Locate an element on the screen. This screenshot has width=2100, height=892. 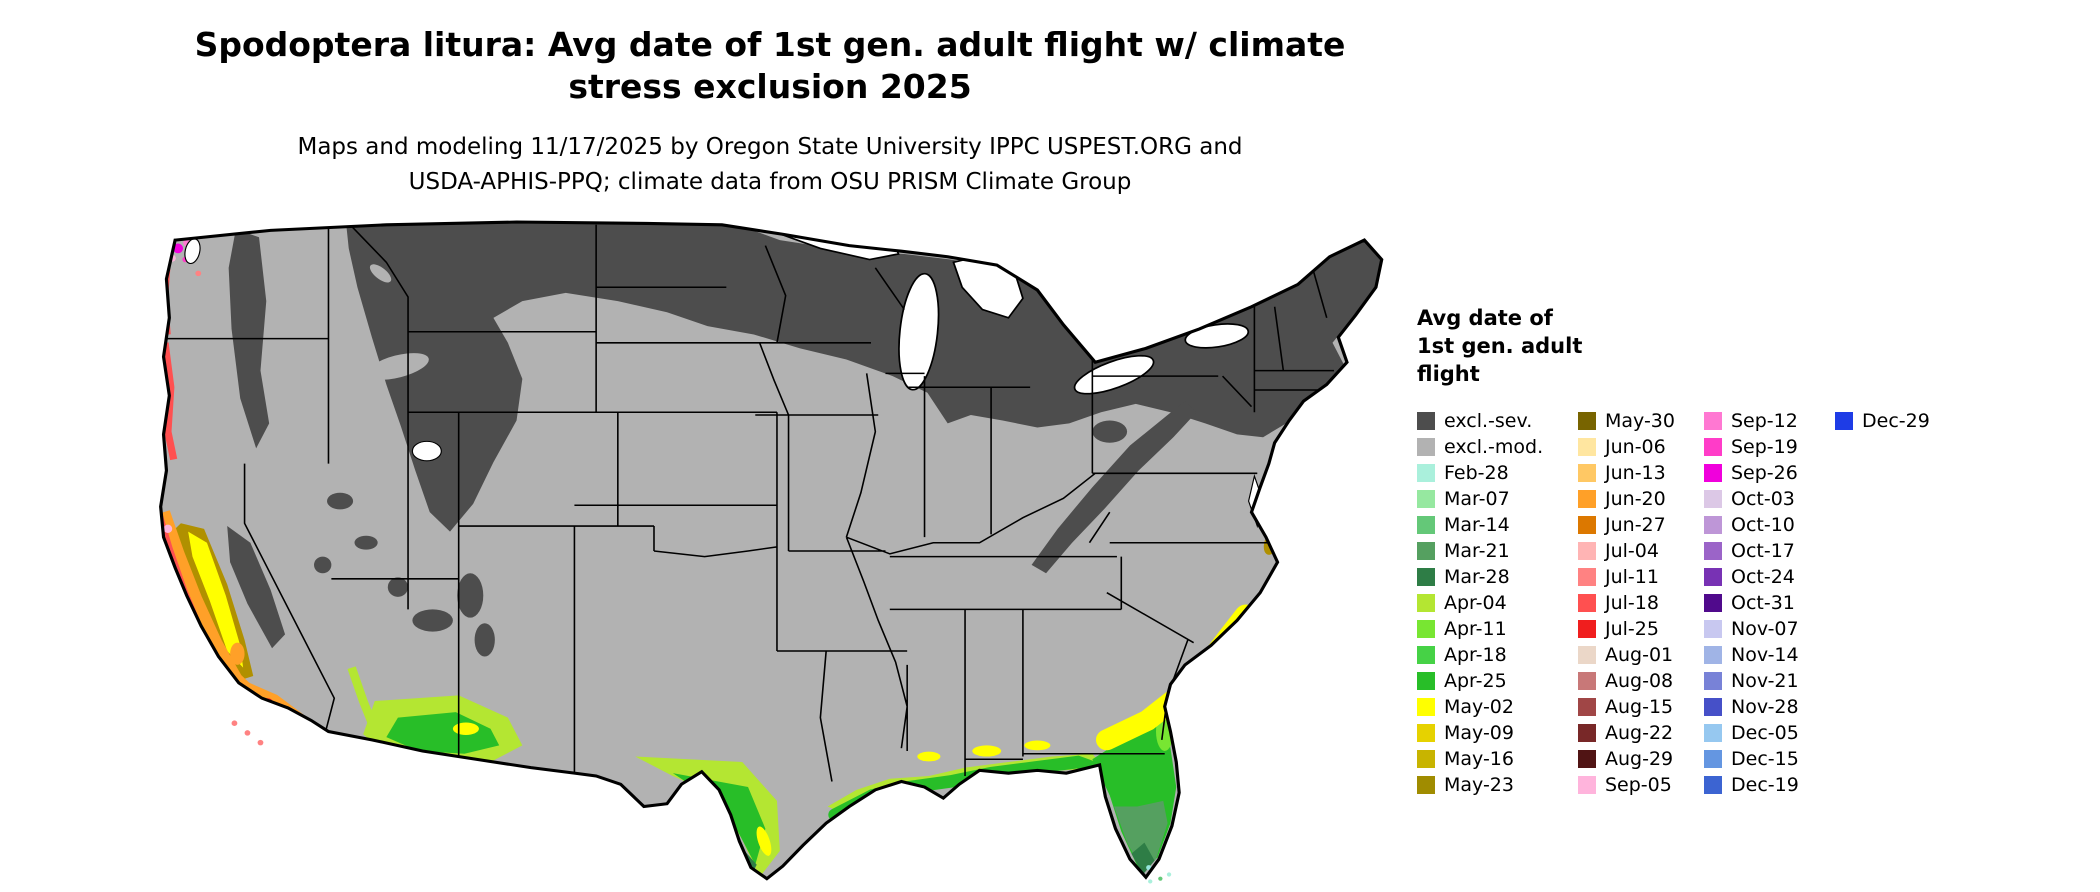
legend-label: Aug-01 is located at coordinates (1639, 654).